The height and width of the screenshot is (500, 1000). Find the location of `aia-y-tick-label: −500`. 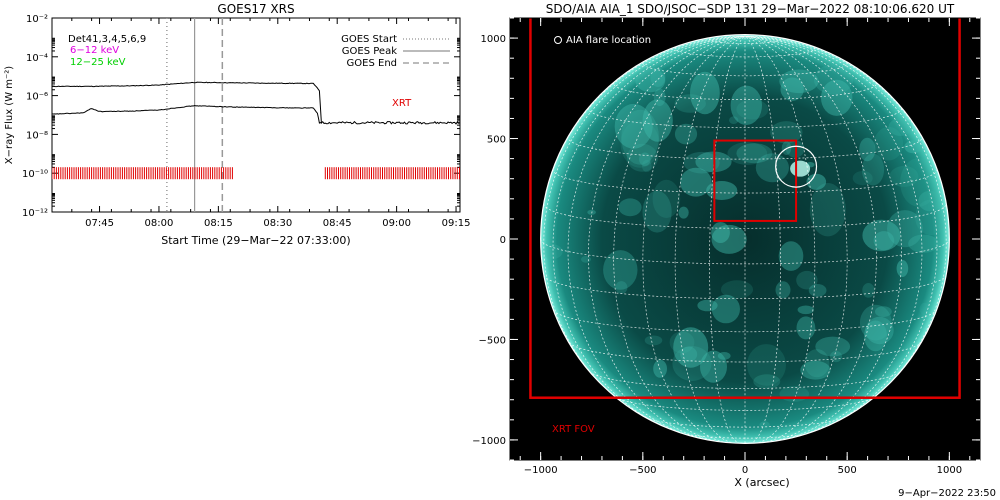

aia-y-tick-label: −500 is located at coordinates (492, 340).